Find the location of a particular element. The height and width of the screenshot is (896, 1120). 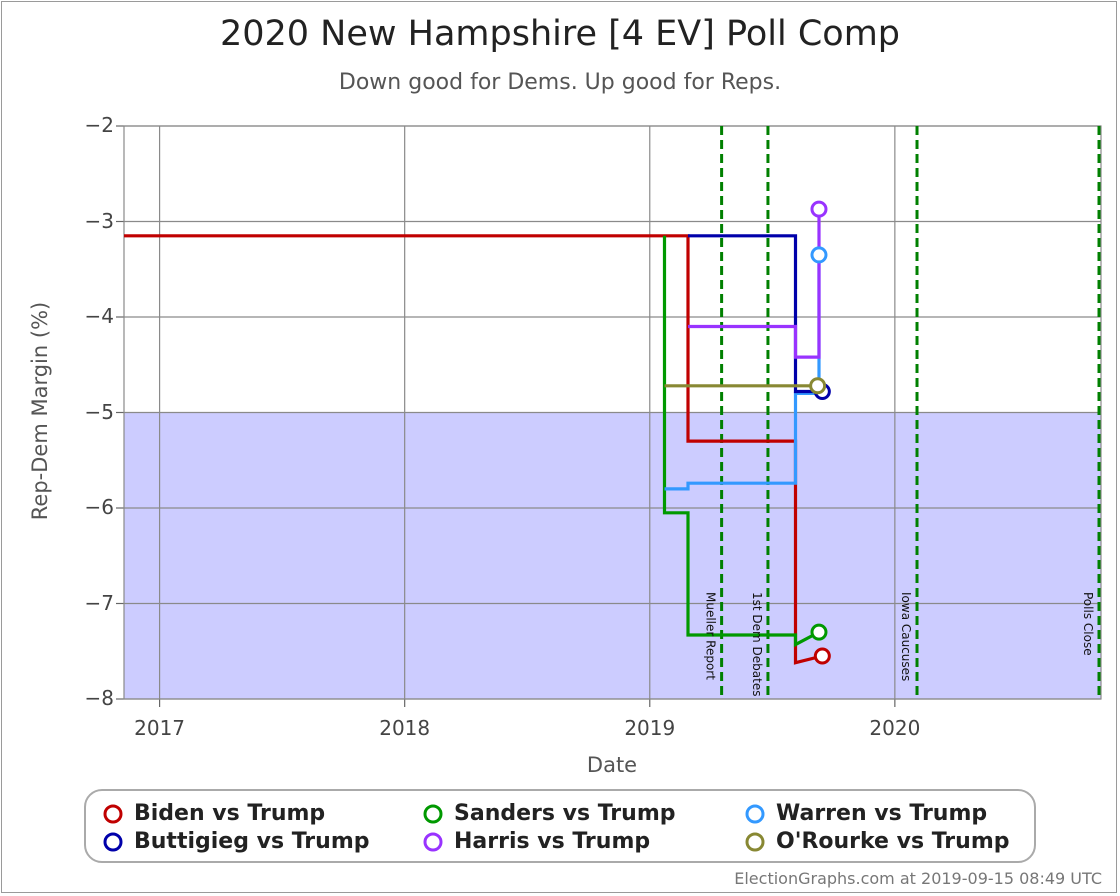

buttigieg-marker-icon is located at coordinates (113, 841).